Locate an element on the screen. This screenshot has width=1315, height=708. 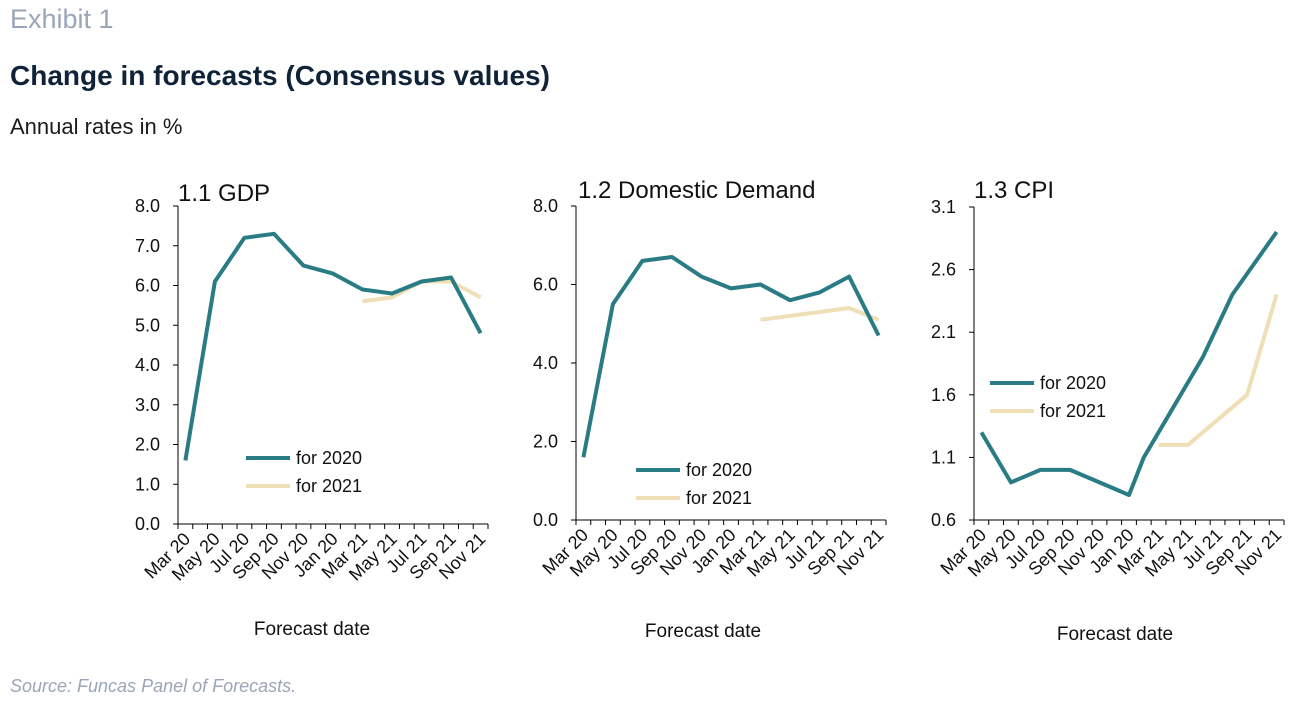
page-subtitle: Annual rates in % is located at coordinates (96, 126).